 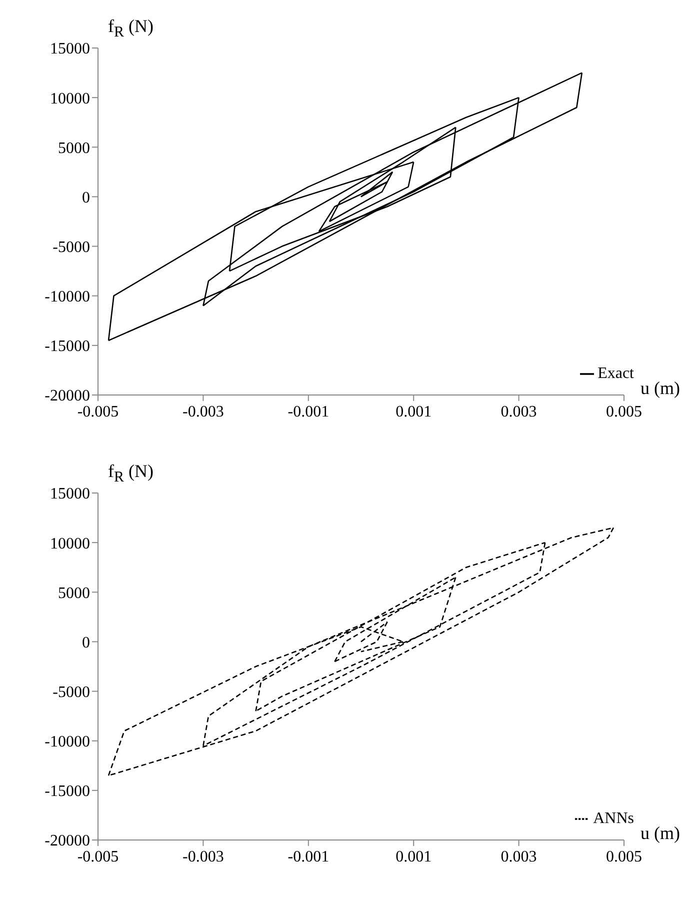 What do you see at coordinates (613, 818) in the screenshot?
I see `legend-label: ANNs` at bounding box center [613, 818].